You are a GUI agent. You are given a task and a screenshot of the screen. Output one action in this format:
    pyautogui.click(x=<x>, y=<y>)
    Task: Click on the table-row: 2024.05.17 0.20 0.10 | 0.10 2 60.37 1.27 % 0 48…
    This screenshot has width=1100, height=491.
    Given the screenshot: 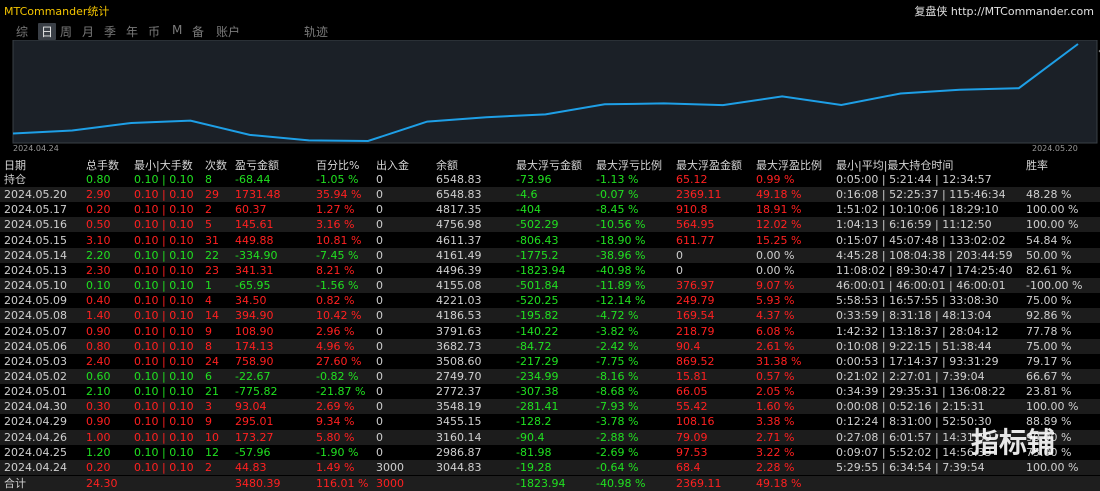 What is the action you would take?
    pyautogui.click(x=550, y=209)
    